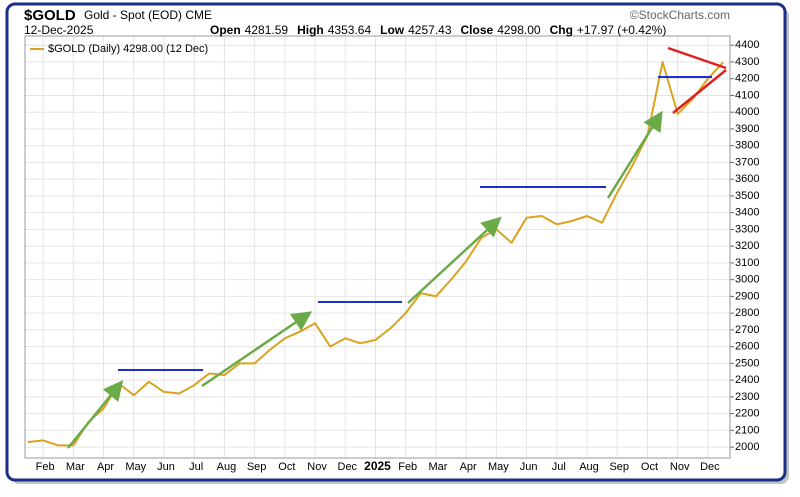  What do you see at coordinates (747, 45) in the screenshot?
I see `y-tick-label: 4400` at bounding box center [747, 45].